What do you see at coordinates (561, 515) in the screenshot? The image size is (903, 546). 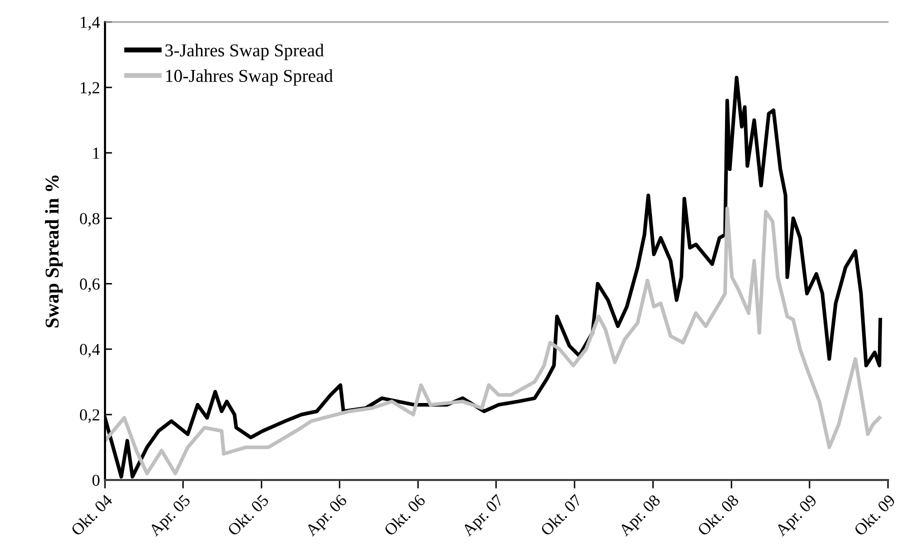 I see `x-tick-label: Okt. 07` at bounding box center [561, 515].